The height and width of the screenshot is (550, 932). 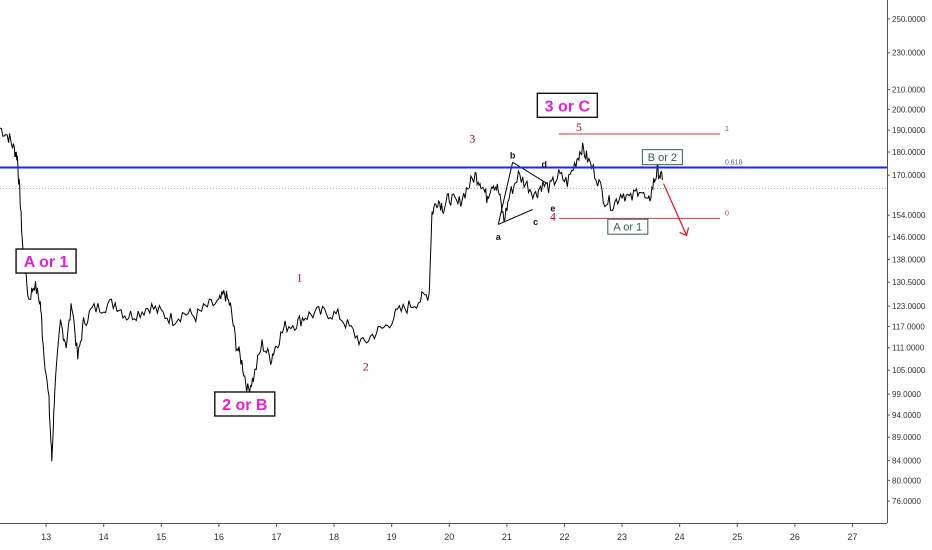 I want to click on y-tick-label: 84.0000, so click(x=906, y=461).